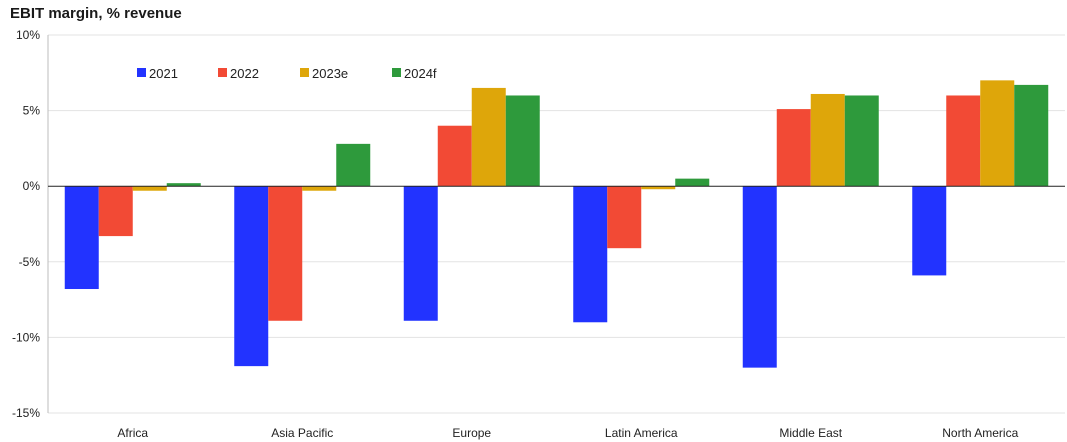  Describe the element at coordinates (132, 433) in the screenshot. I see `x-tick-label: Africa` at that location.